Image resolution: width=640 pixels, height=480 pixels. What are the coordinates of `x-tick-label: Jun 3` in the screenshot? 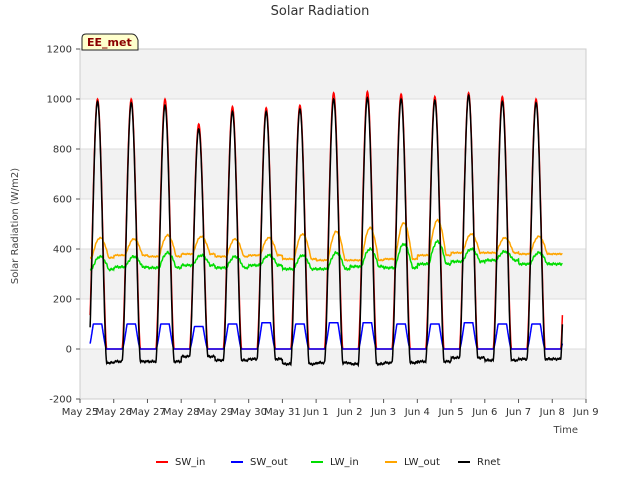 It's located at (383, 412).